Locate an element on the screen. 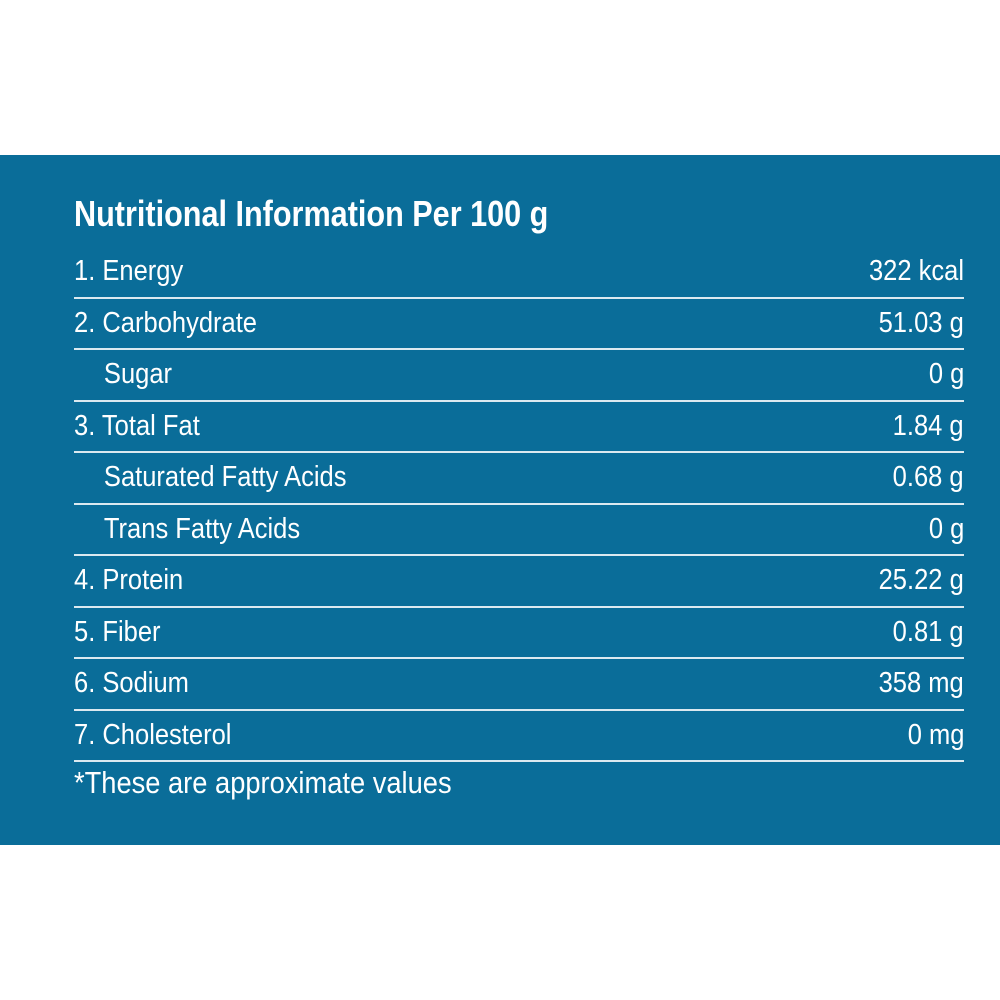 Image resolution: width=1000 pixels, height=1000 pixels. nutrient-value: 0 mg is located at coordinates (935, 734).